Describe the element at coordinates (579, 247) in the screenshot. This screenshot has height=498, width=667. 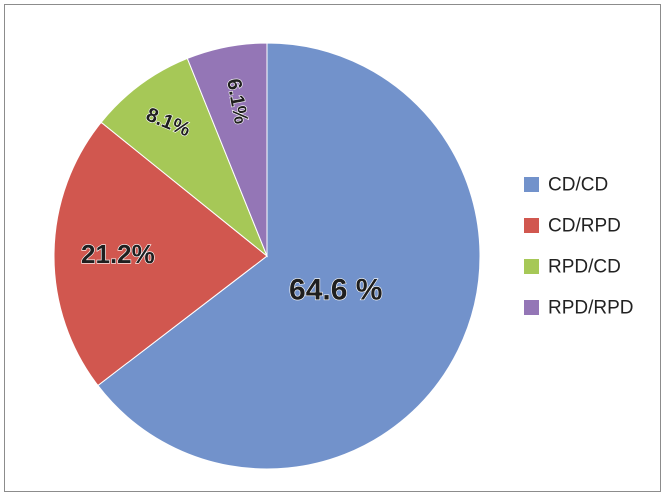
I see `chart-legend: CD/CD CD/RPD RPD/CD RPD/RPD` at that location.